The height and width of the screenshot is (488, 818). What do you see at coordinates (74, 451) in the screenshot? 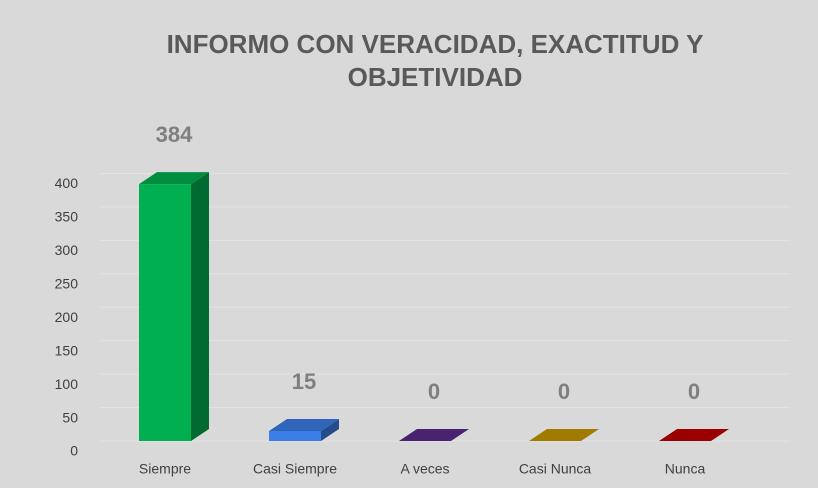
I see `y-tick-label: 0` at bounding box center [74, 451].